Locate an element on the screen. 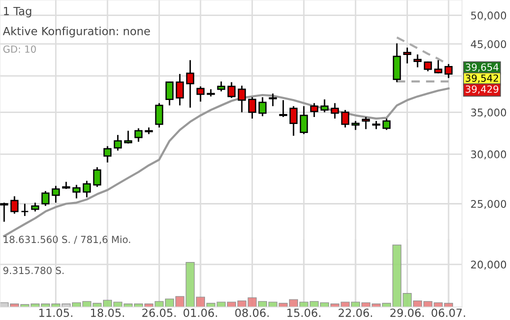  y-tick-label: 25,000 is located at coordinates (488, 204).